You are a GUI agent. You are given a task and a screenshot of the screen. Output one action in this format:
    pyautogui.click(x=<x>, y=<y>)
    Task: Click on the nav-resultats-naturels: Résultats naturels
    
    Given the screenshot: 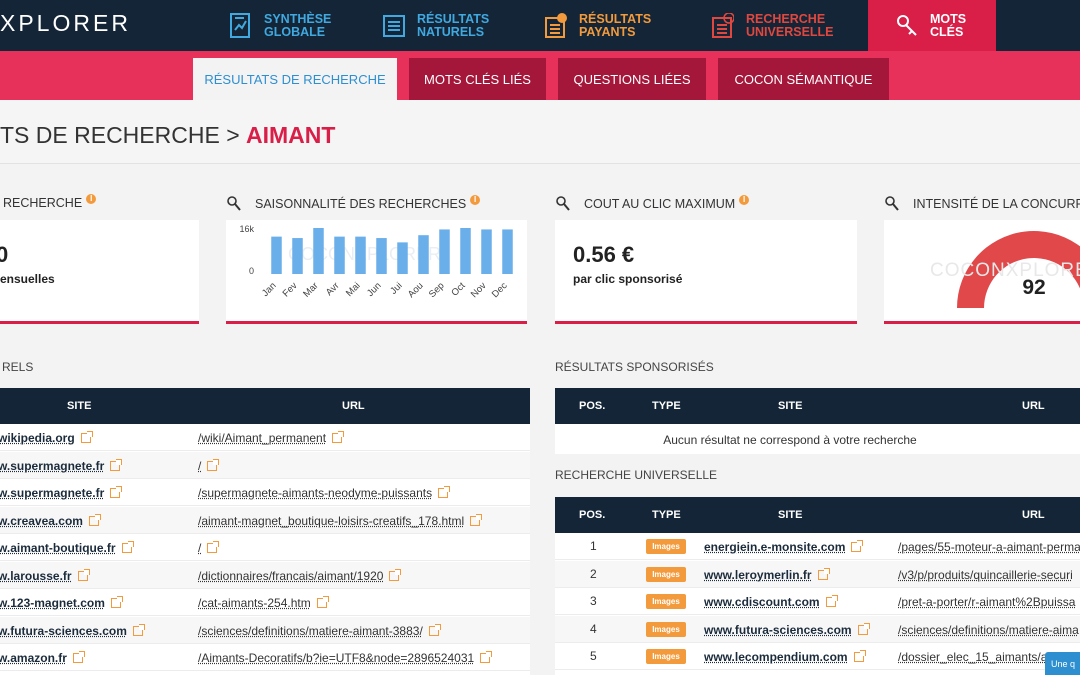 What is the action you would take?
    pyautogui.click(x=453, y=25)
    